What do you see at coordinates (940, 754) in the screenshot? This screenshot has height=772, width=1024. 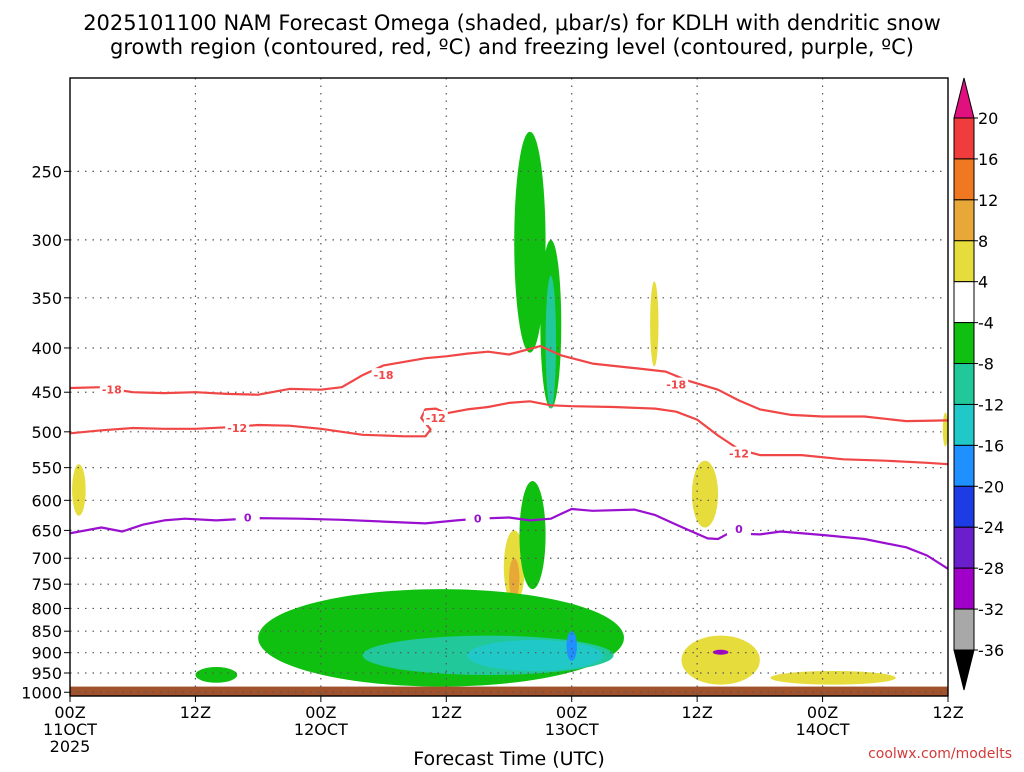 I see `site-credit: coolwx.com/modelts` at bounding box center [940, 754].